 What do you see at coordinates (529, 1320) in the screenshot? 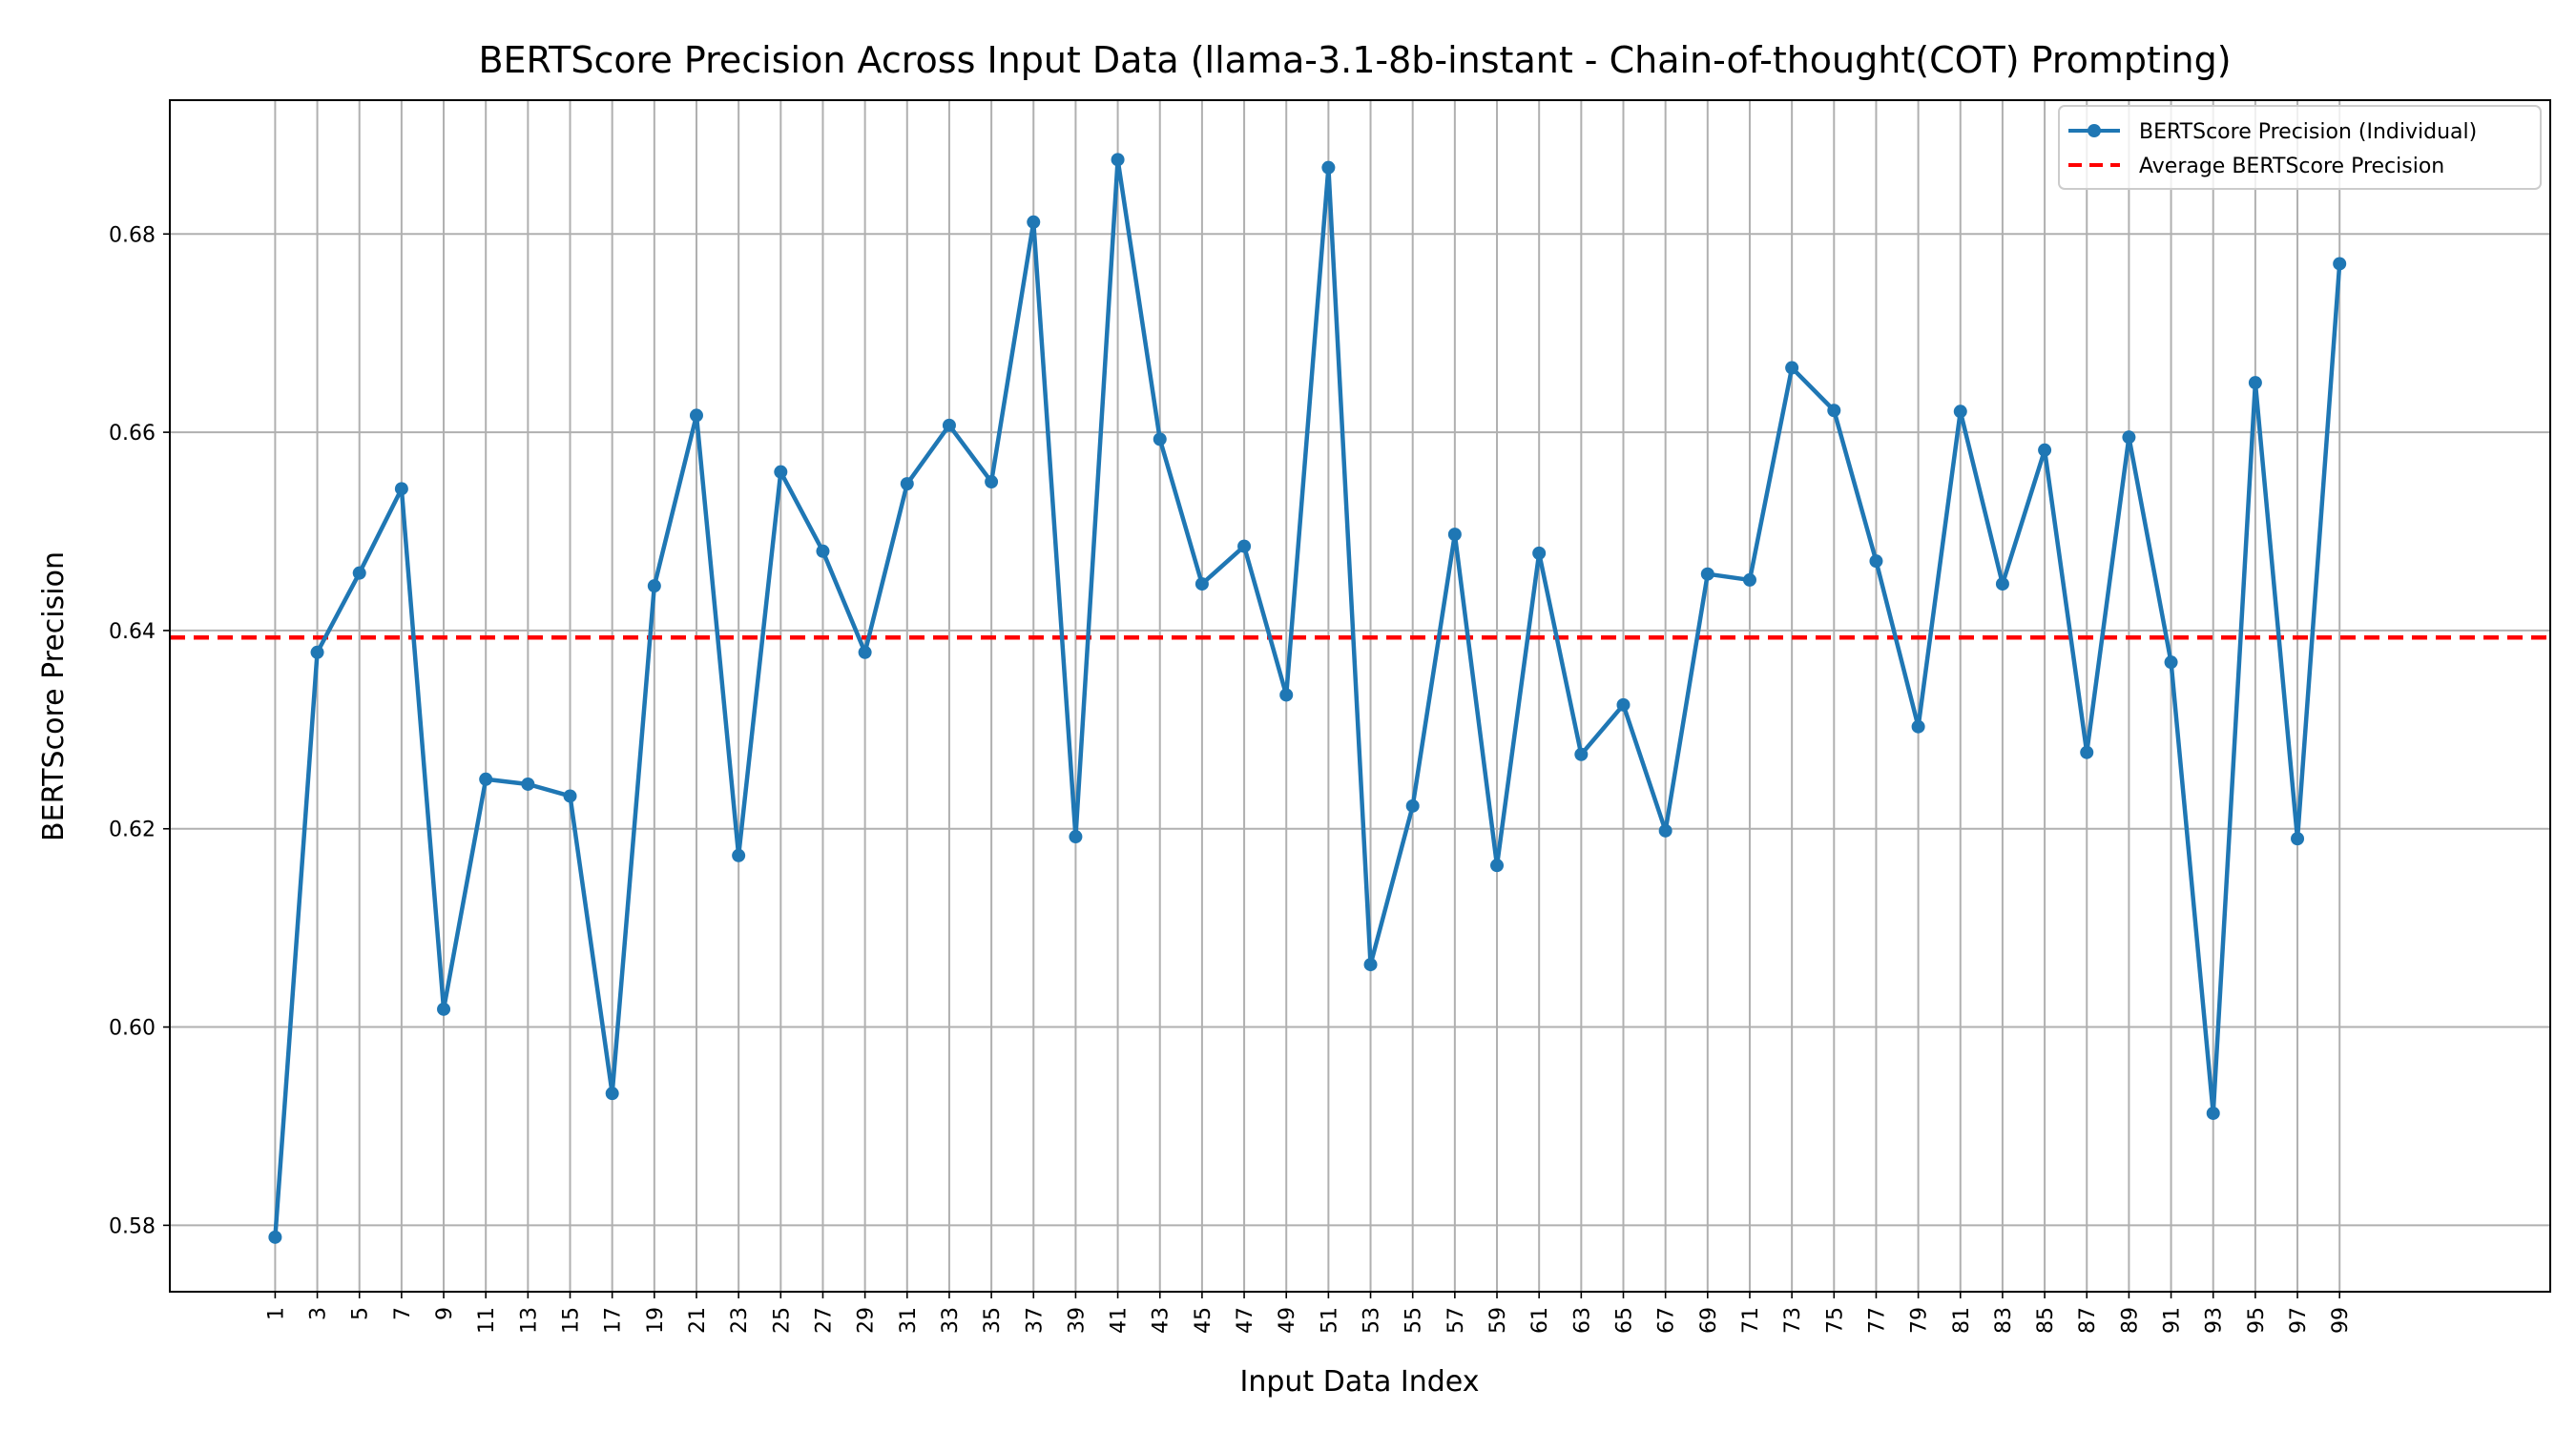
I see `x-tick-label: 13` at bounding box center [529, 1320].